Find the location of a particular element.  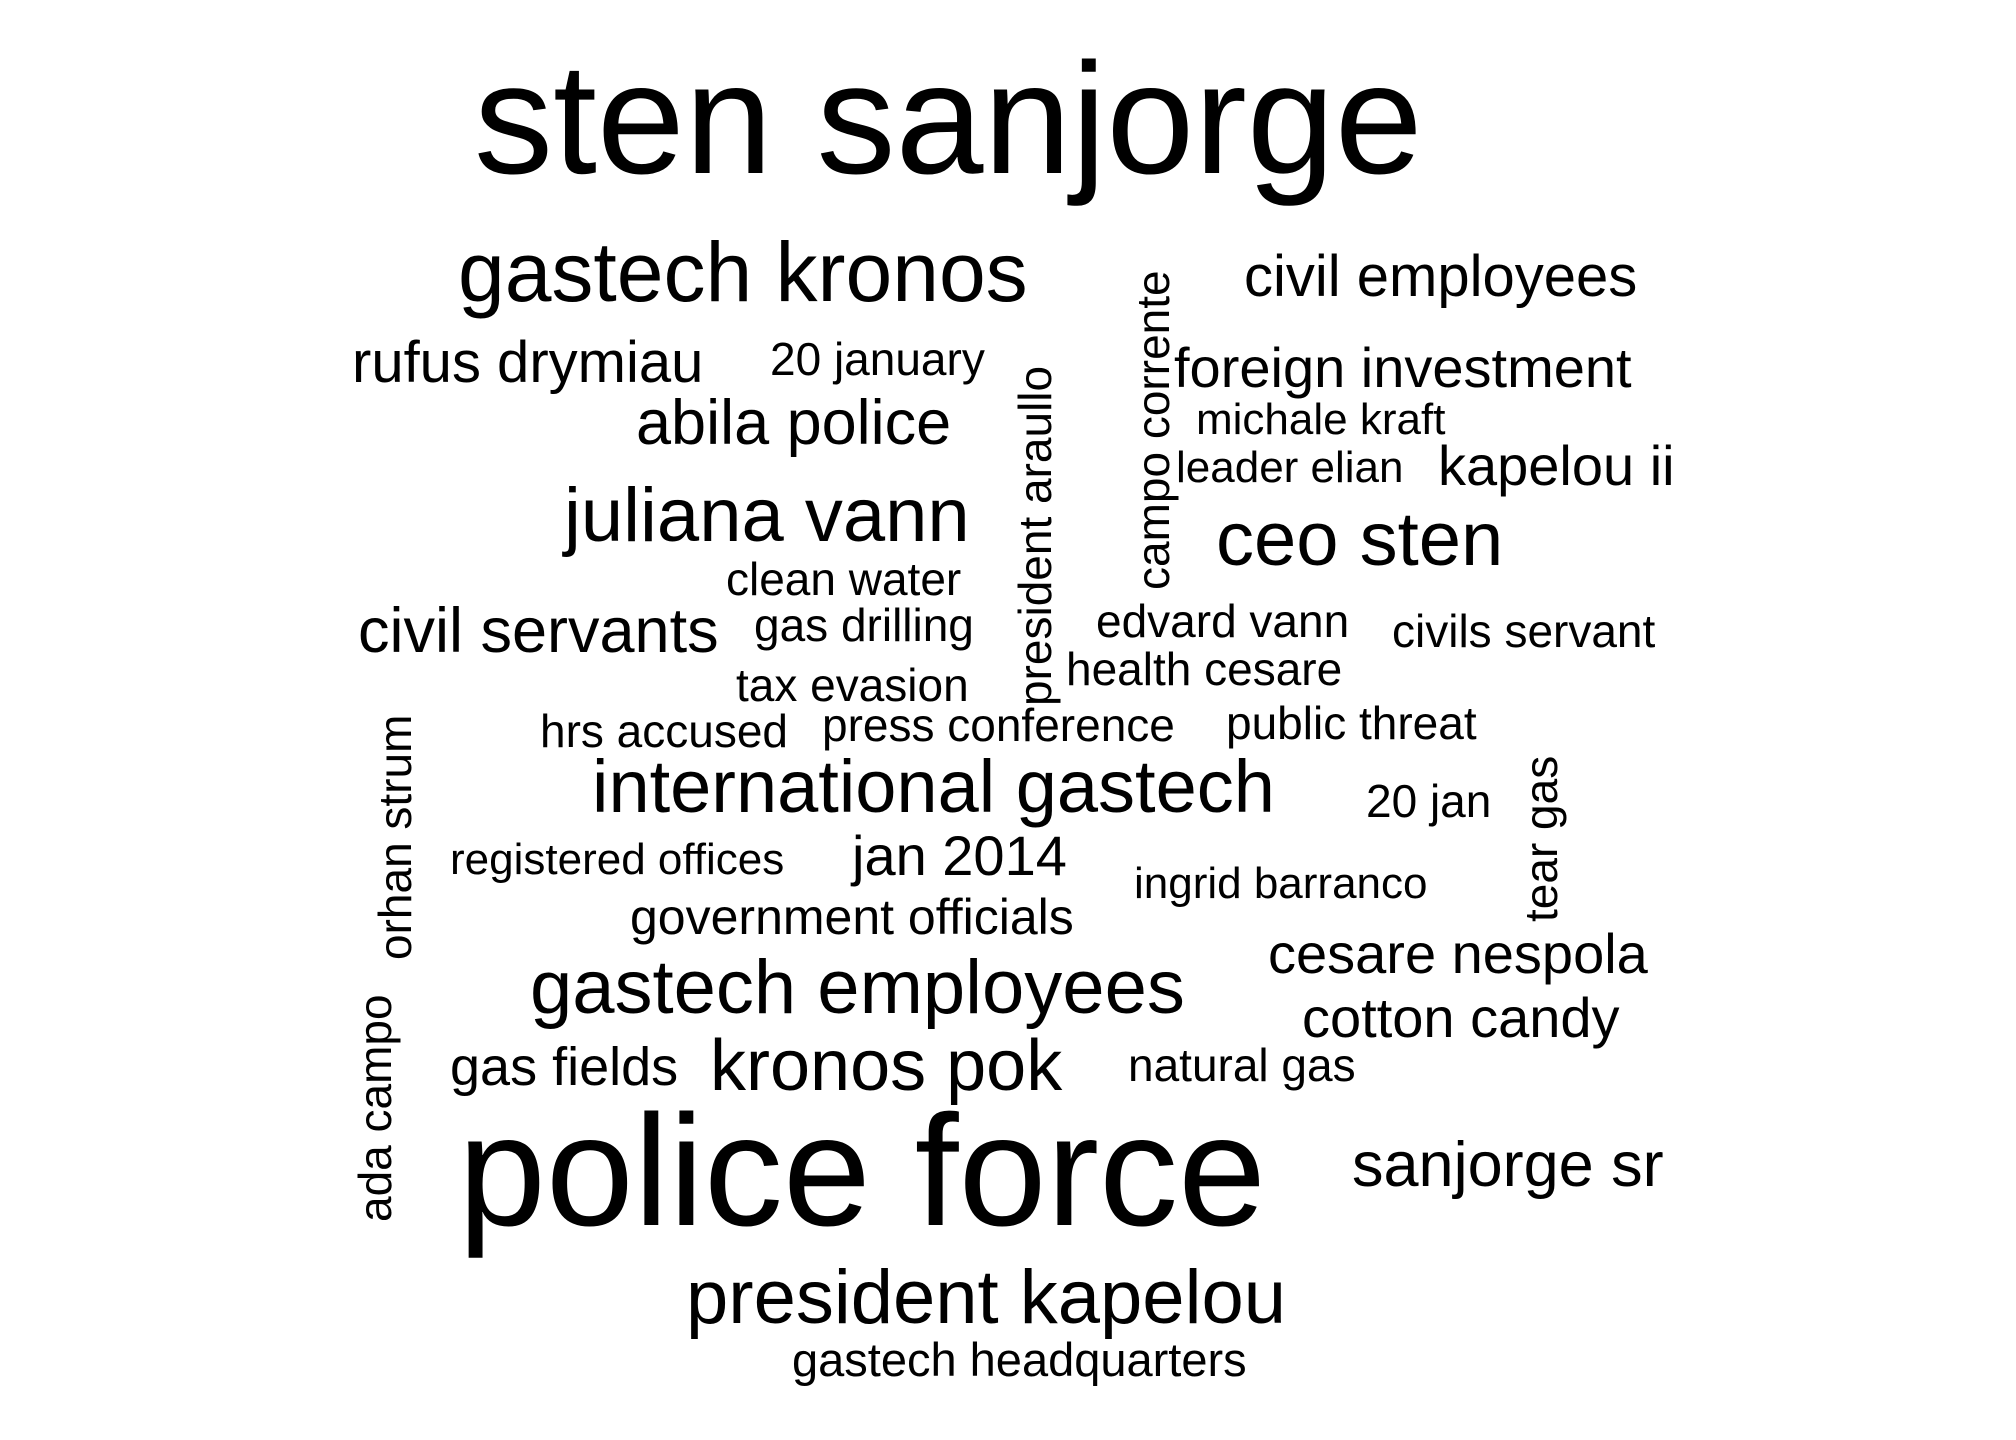

word-kronos-pok: kronos pok is located at coordinates (886, 1066).